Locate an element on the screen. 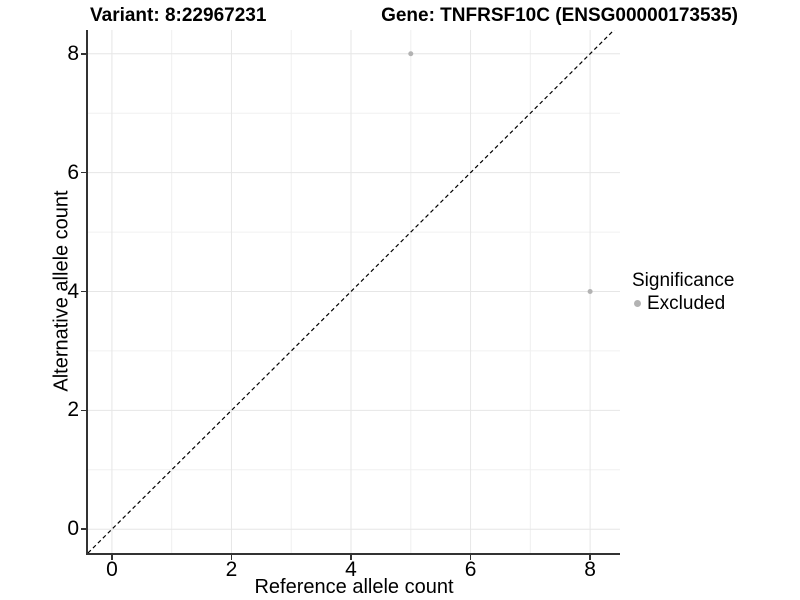 This screenshot has height=600, width=800. x-tick-label: 2 is located at coordinates (231, 569).